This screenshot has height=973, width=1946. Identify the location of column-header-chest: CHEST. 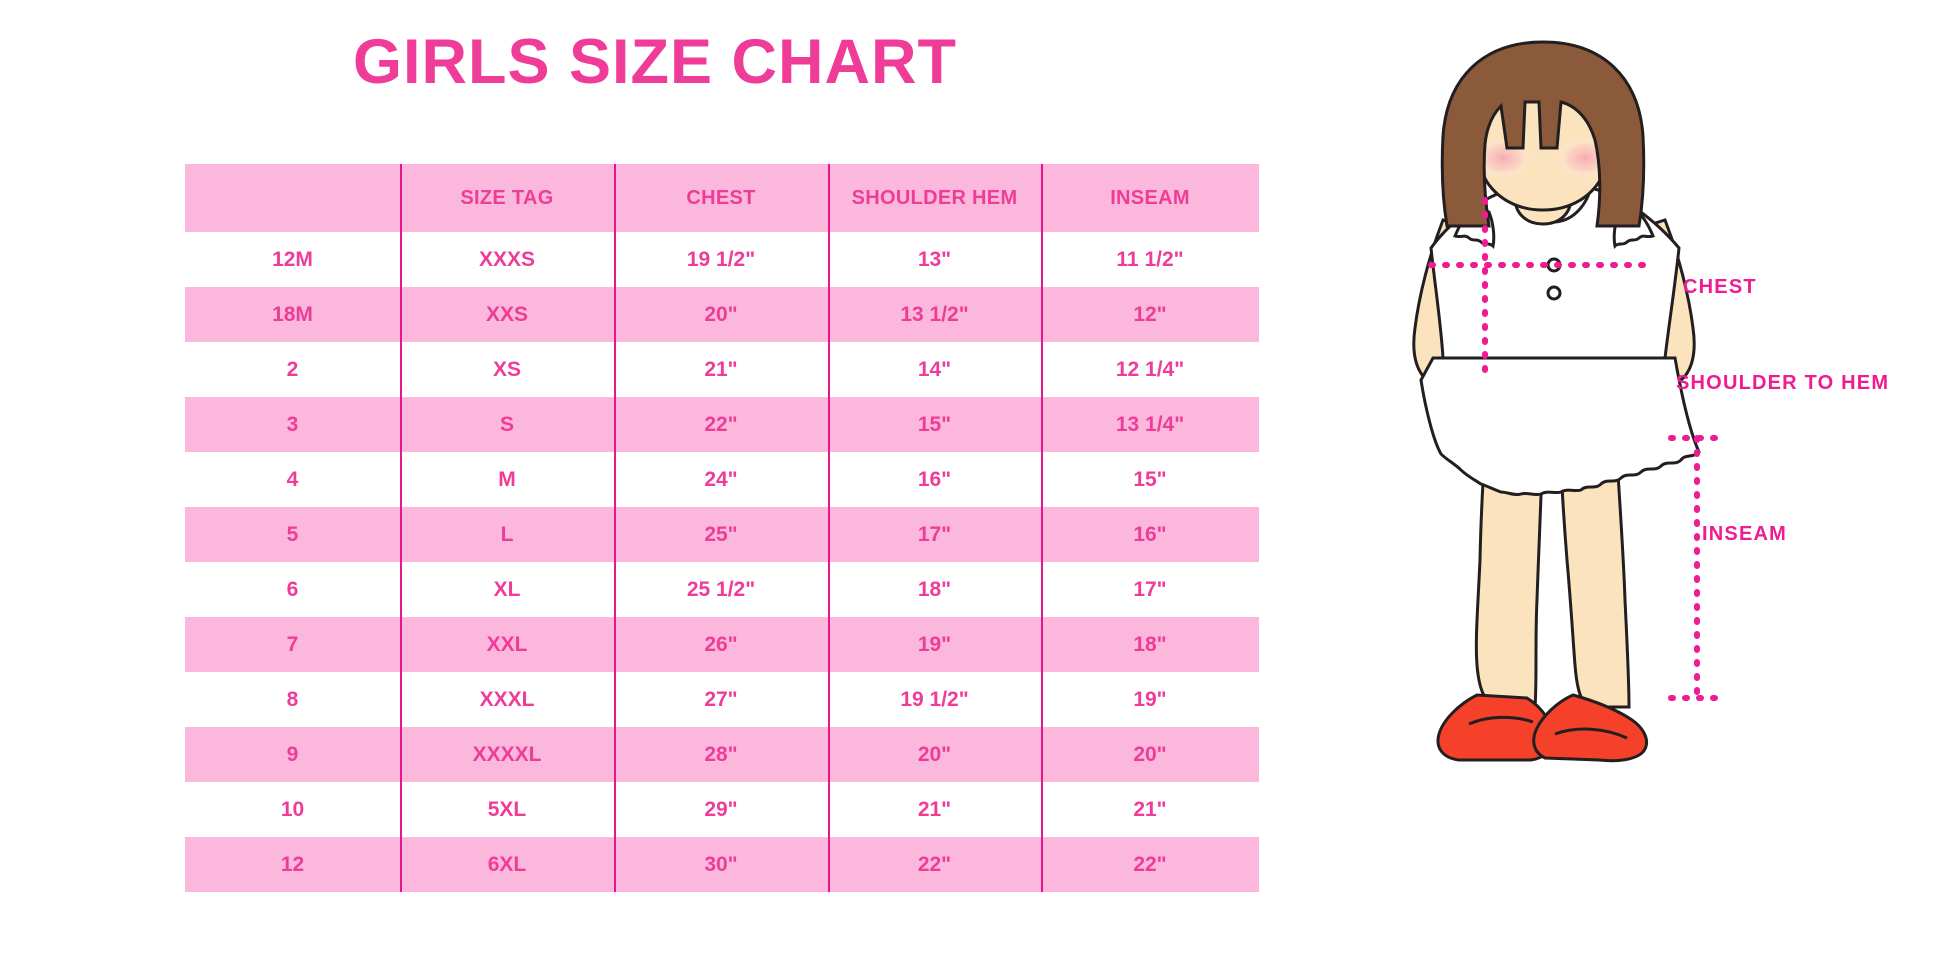
(721, 198).